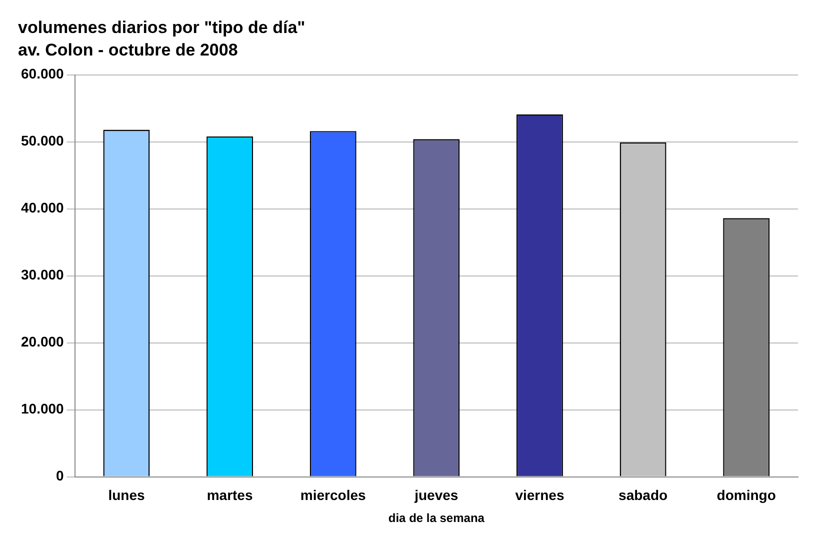  What do you see at coordinates (436, 518) in the screenshot?
I see `x-axis-title: dia de la semana` at bounding box center [436, 518].